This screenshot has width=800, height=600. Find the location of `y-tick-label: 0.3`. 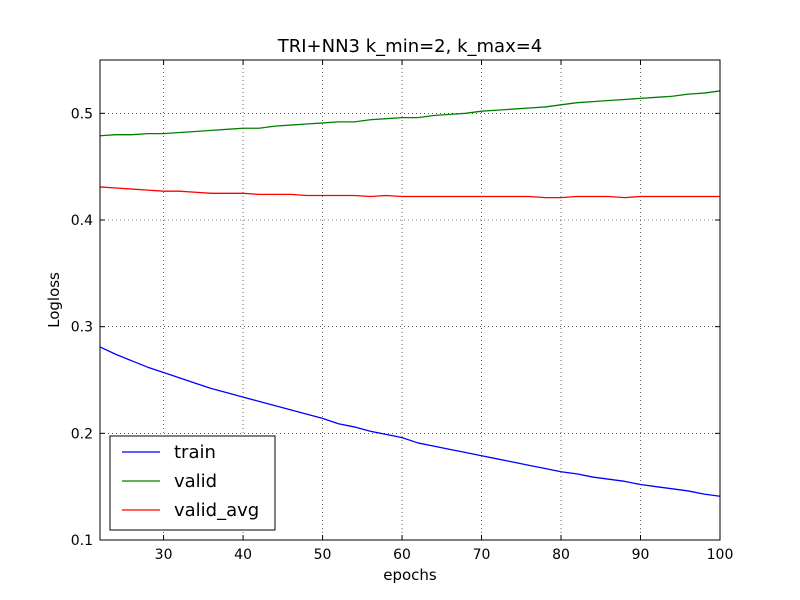

y-tick-label: 0.3 is located at coordinates (82, 328).